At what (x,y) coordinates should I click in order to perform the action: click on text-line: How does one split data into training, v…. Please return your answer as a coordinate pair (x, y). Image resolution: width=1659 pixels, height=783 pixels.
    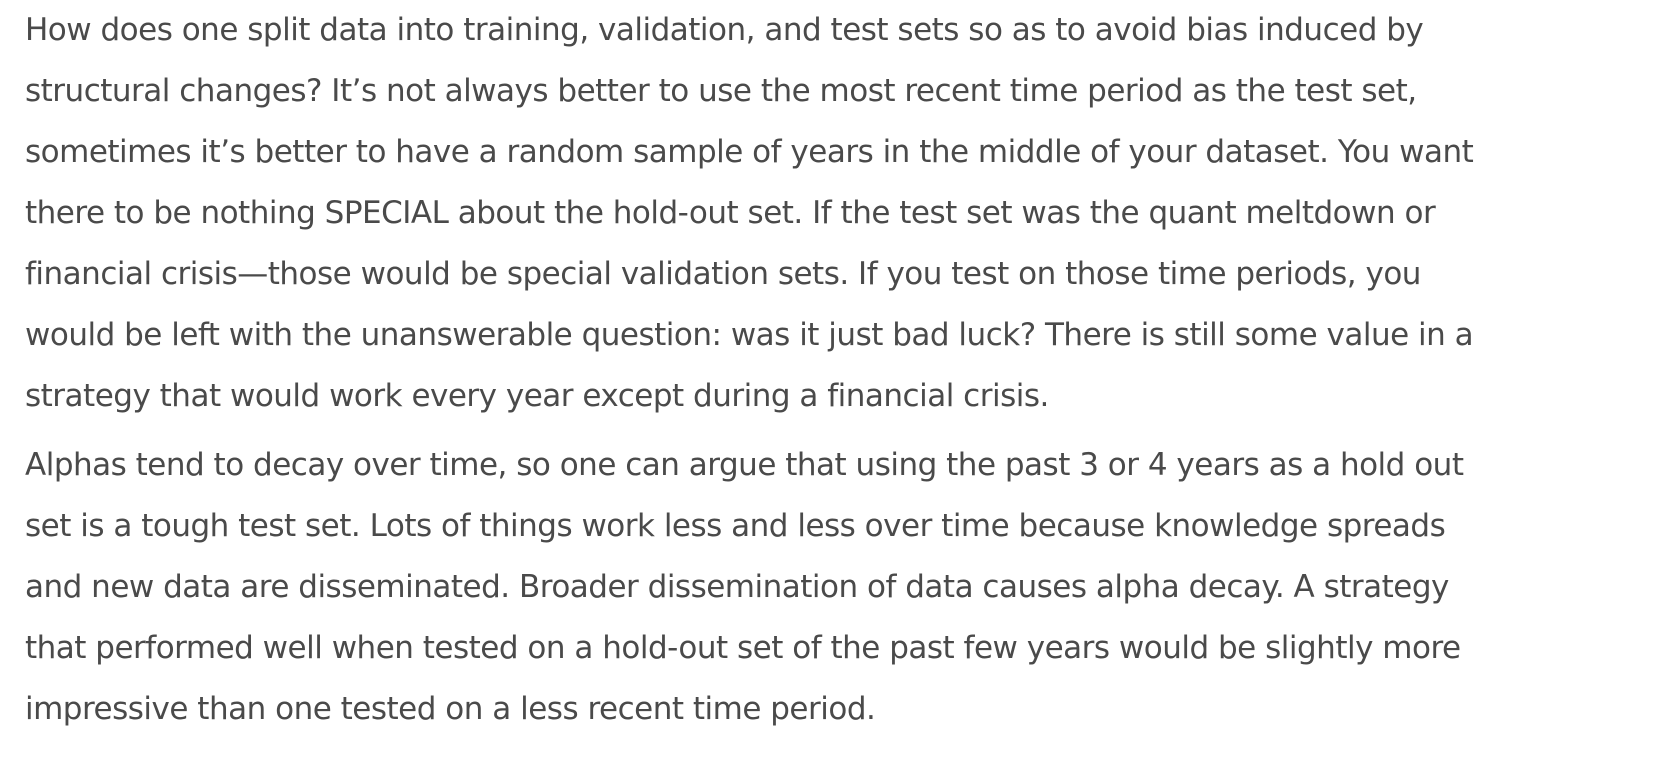
    Looking at the image, I should click on (724, 30).